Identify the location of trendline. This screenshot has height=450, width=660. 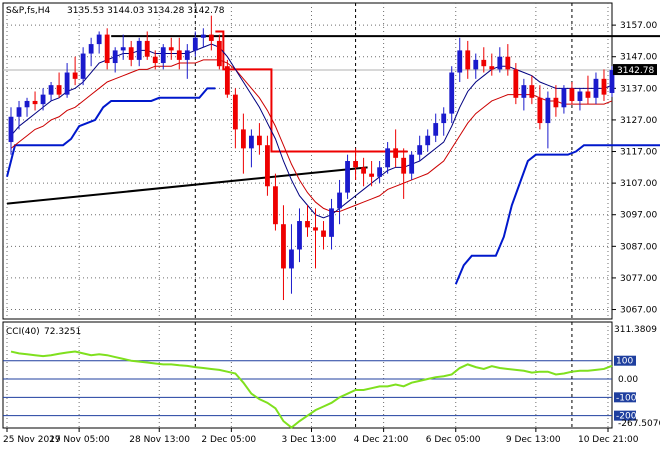
(187, 185).